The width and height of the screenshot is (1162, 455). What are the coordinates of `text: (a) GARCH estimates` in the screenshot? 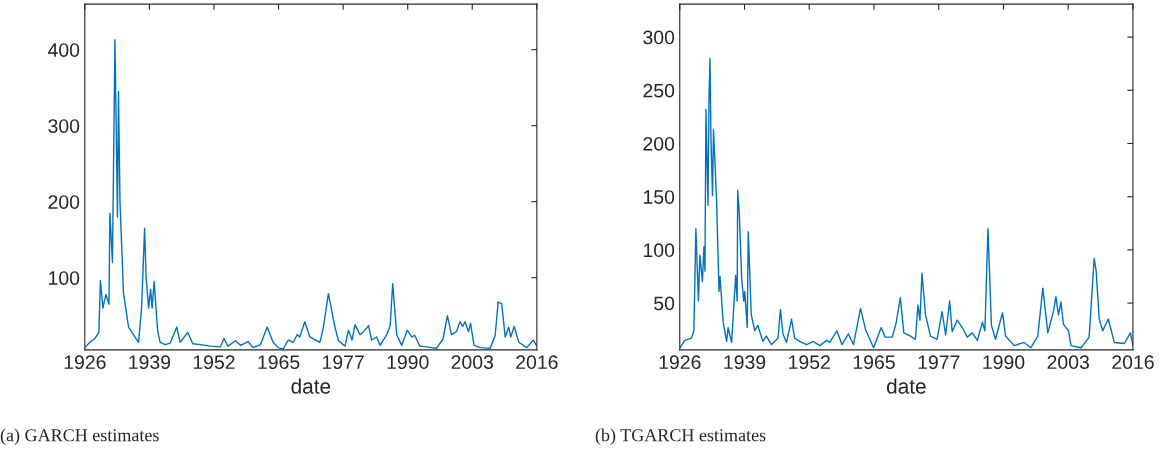 It's located at (79, 436).